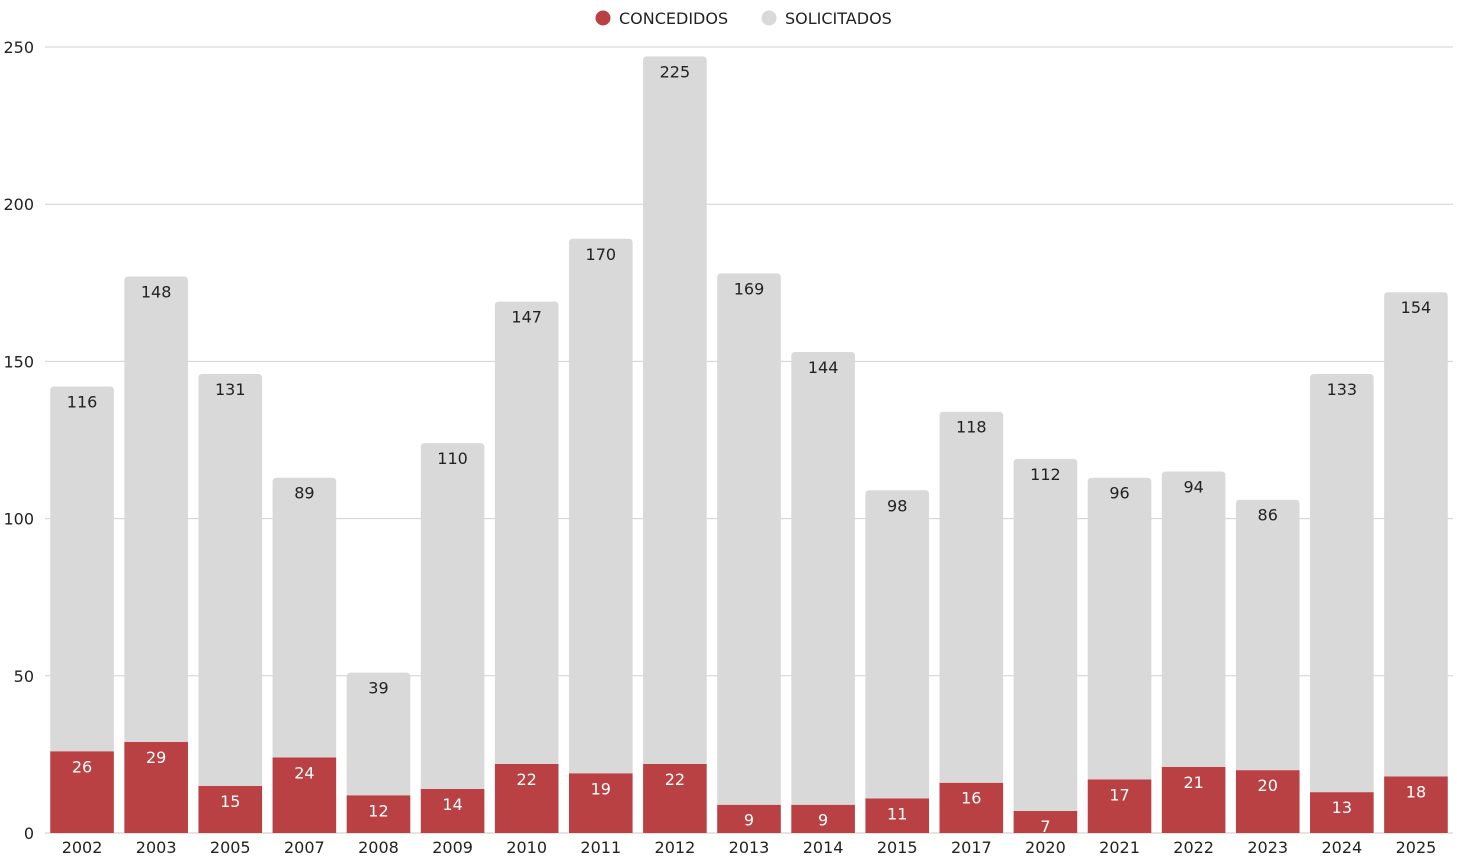  Describe the element at coordinates (18, 47) in the screenshot. I see `y-tick-label: 250` at that location.